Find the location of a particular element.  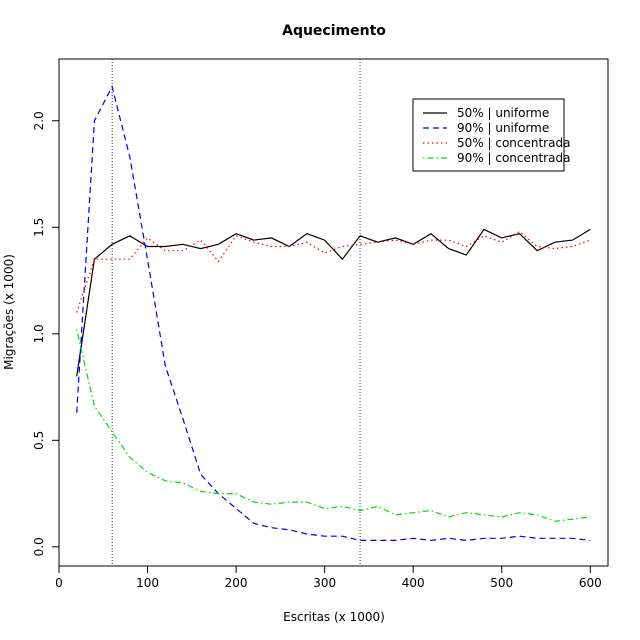

x-tick-label: 0 is located at coordinates (59, 583).